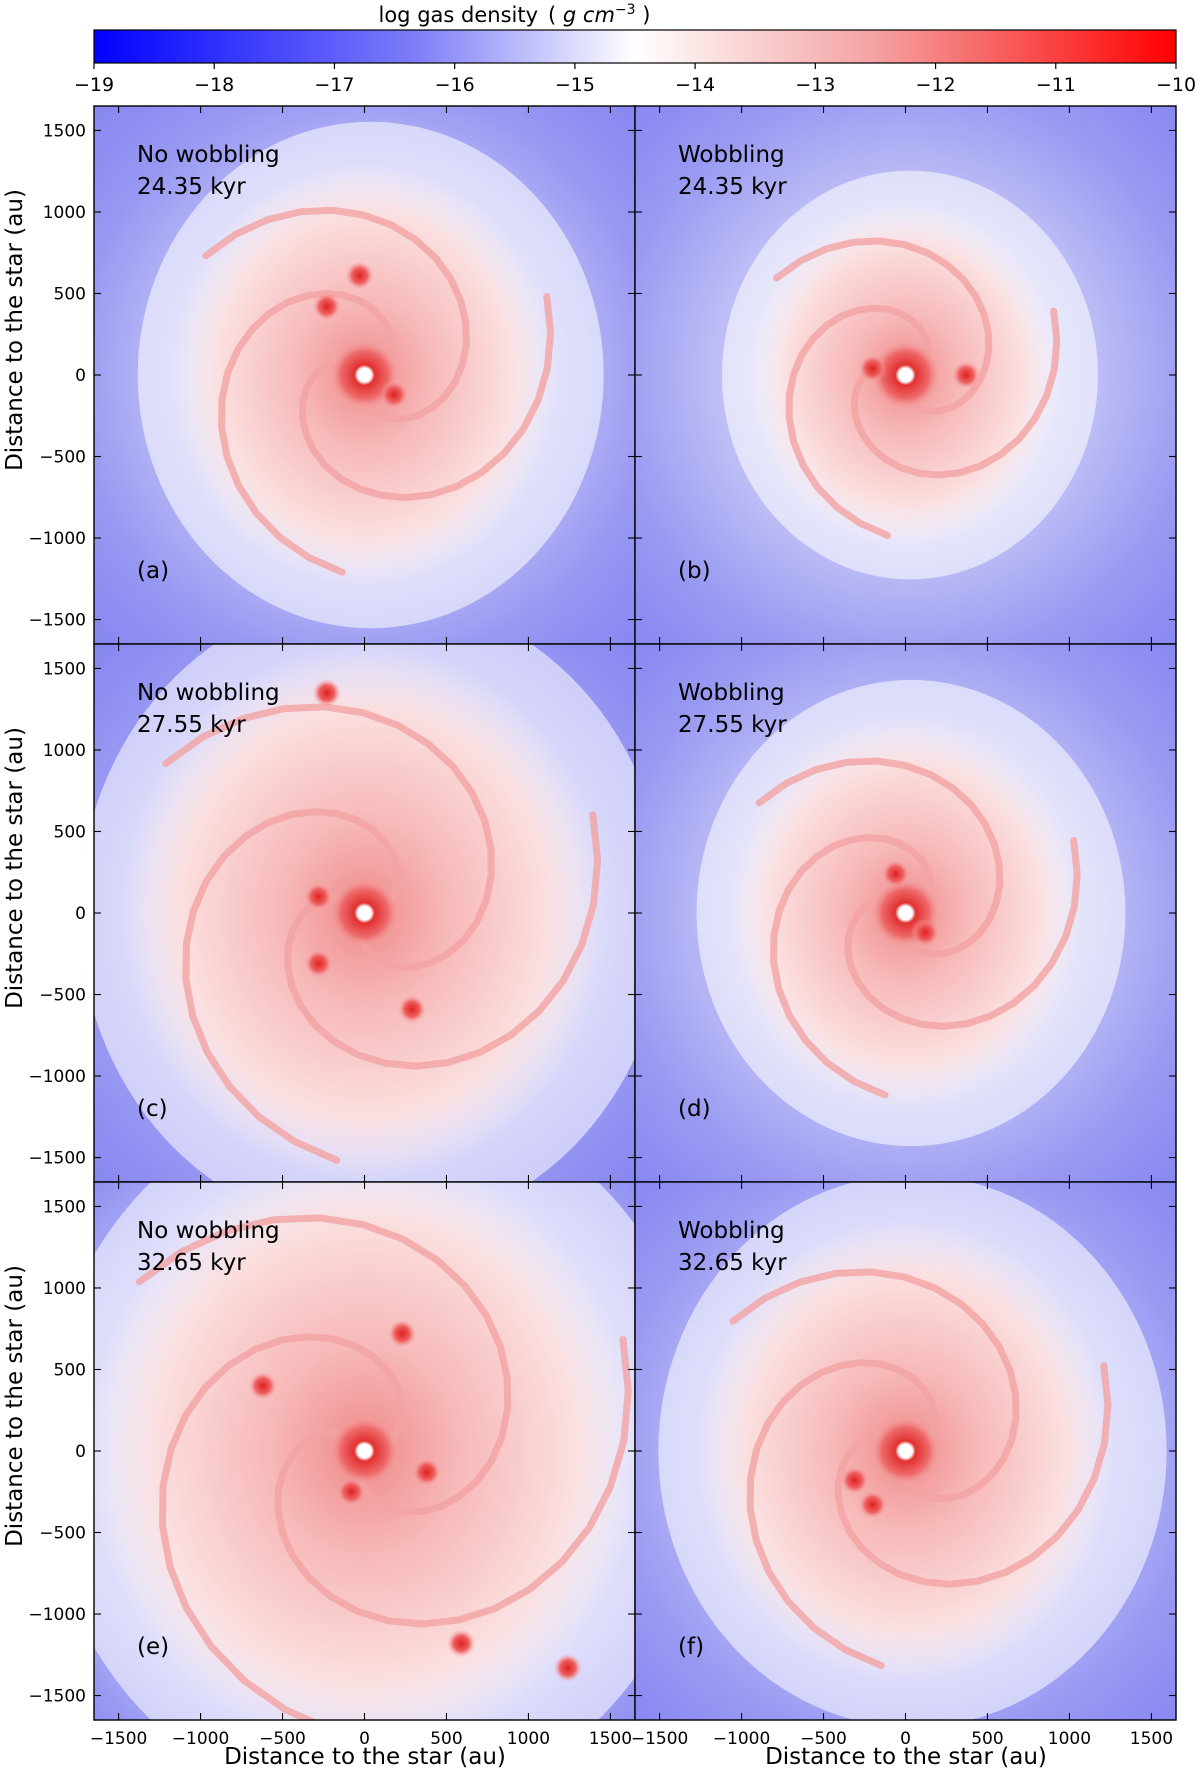  Describe the element at coordinates (1176, 85) in the screenshot. I see `colorbar-tick-label: −10` at that location.